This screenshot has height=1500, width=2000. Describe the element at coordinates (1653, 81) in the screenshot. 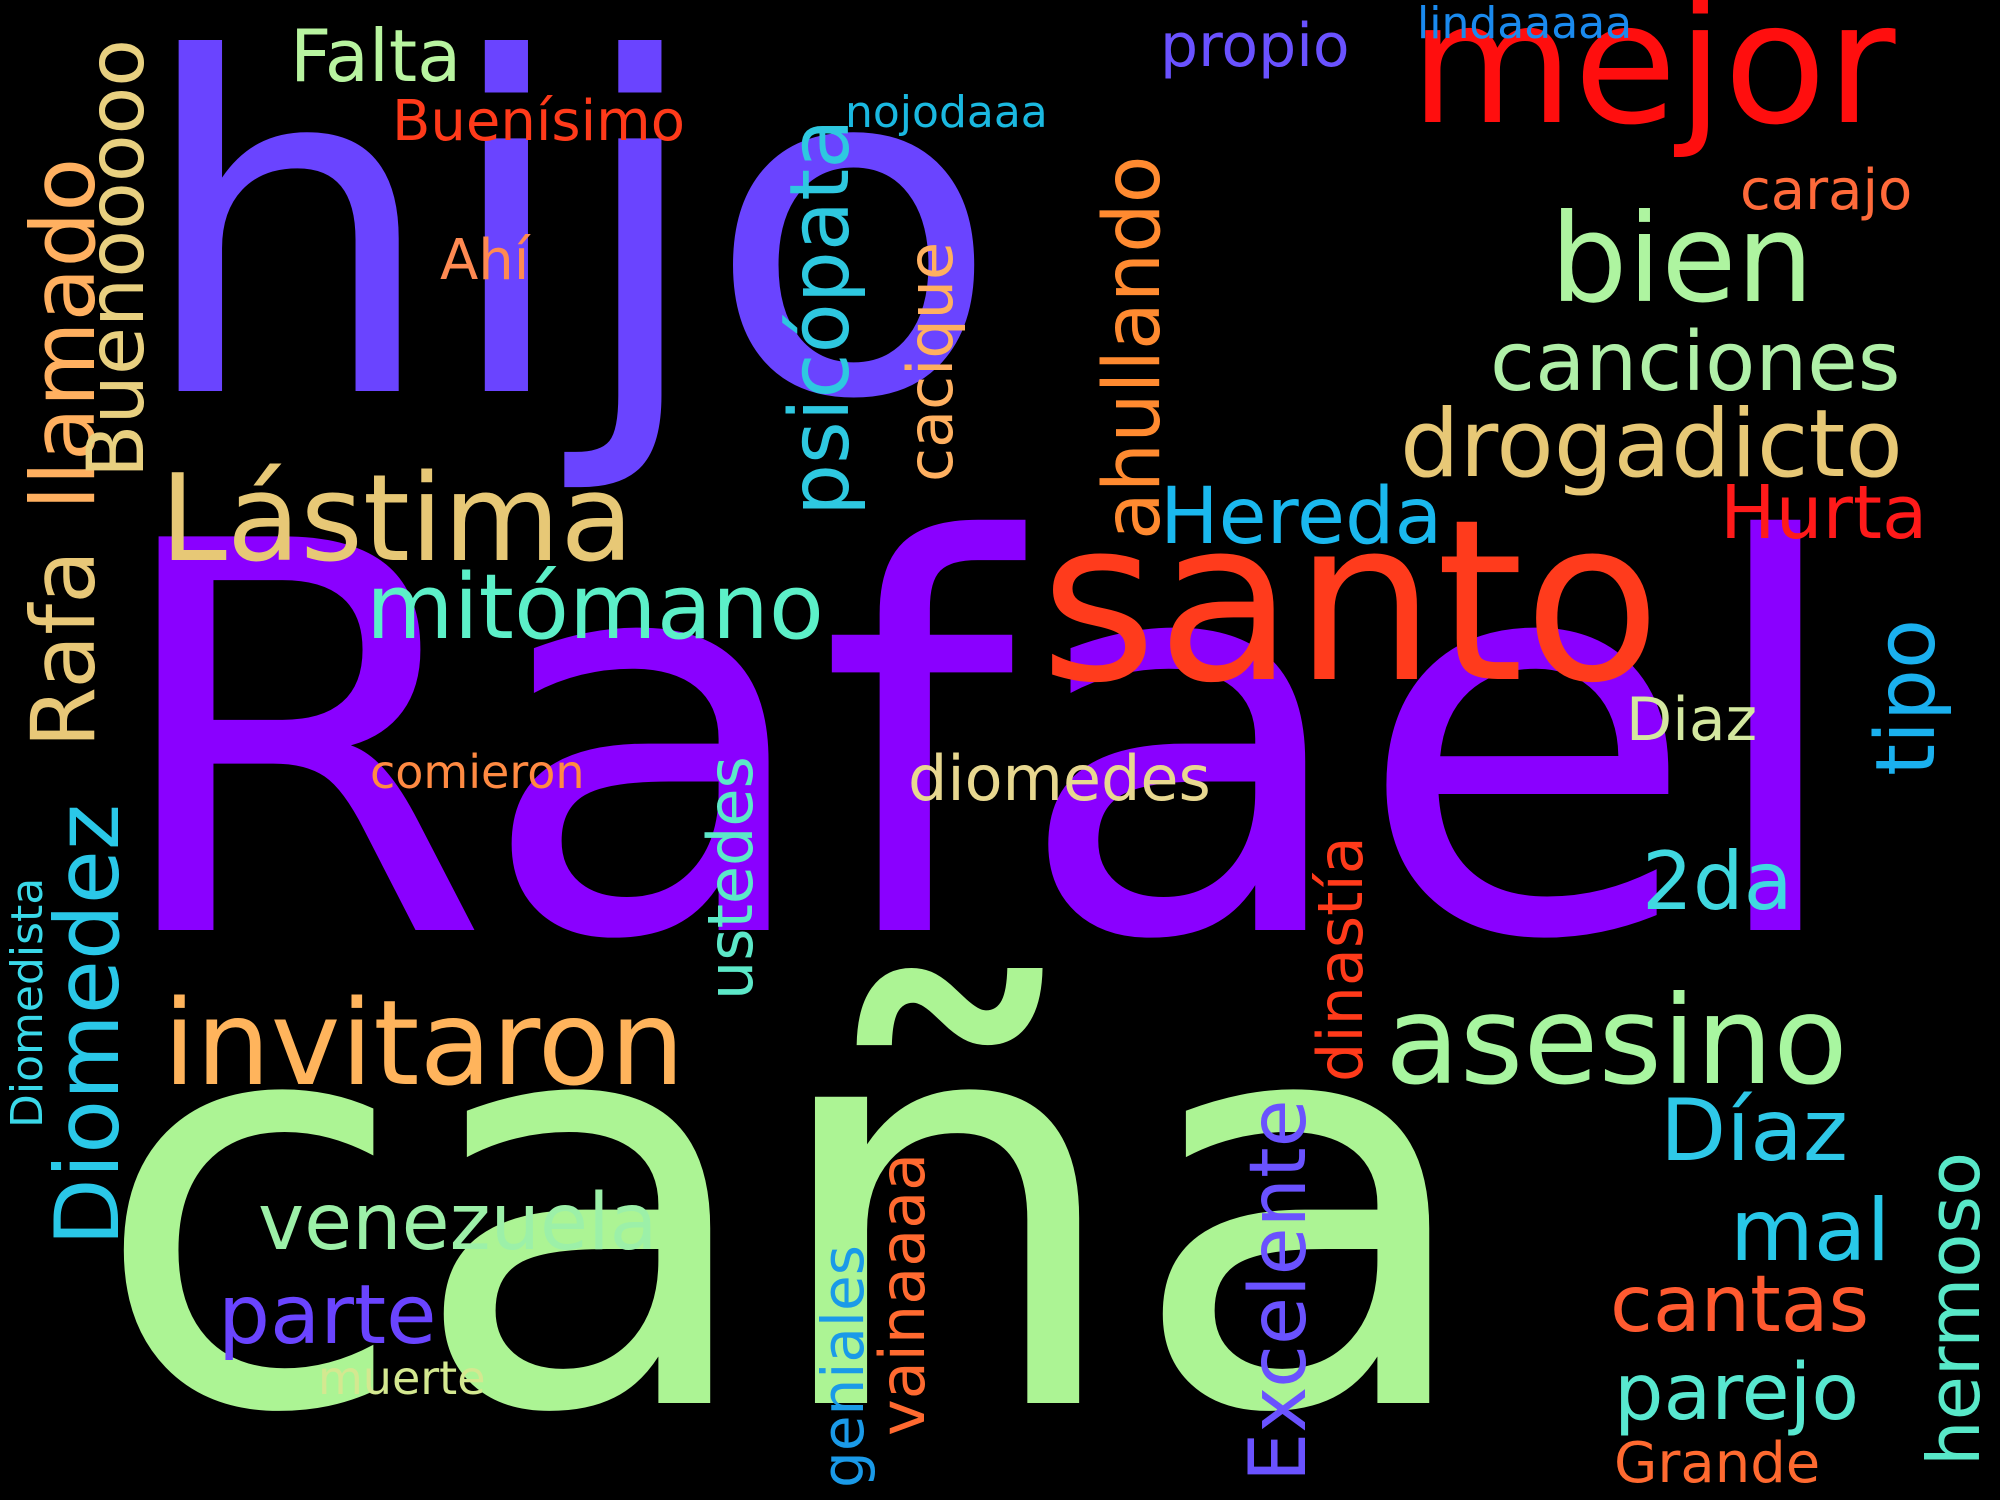

I see `word-mejor: mejor` at that location.